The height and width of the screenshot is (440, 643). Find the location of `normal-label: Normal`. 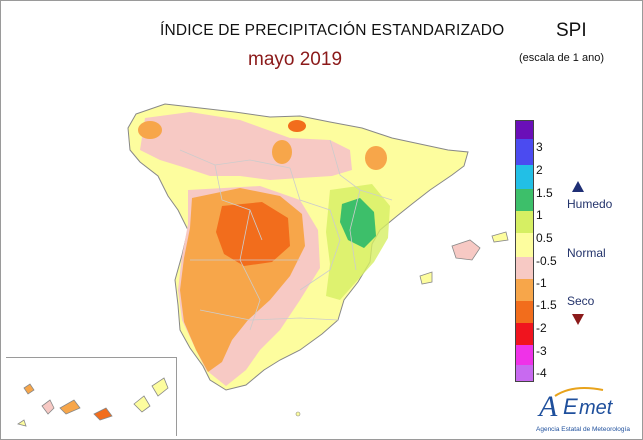

normal-label: Normal is located at coordinates (586, 253).